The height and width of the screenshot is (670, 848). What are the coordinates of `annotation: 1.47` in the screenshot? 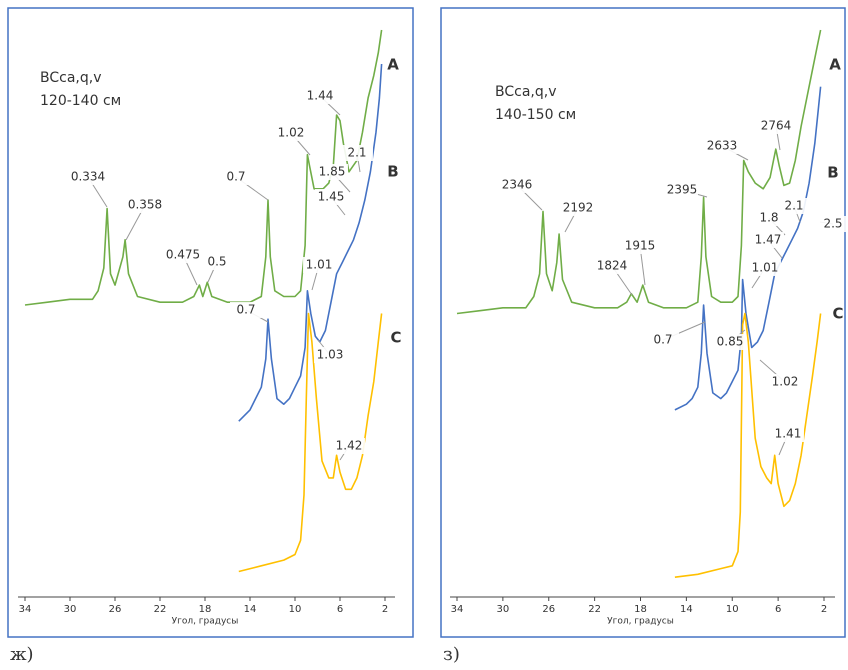 It's located at (768, 240).